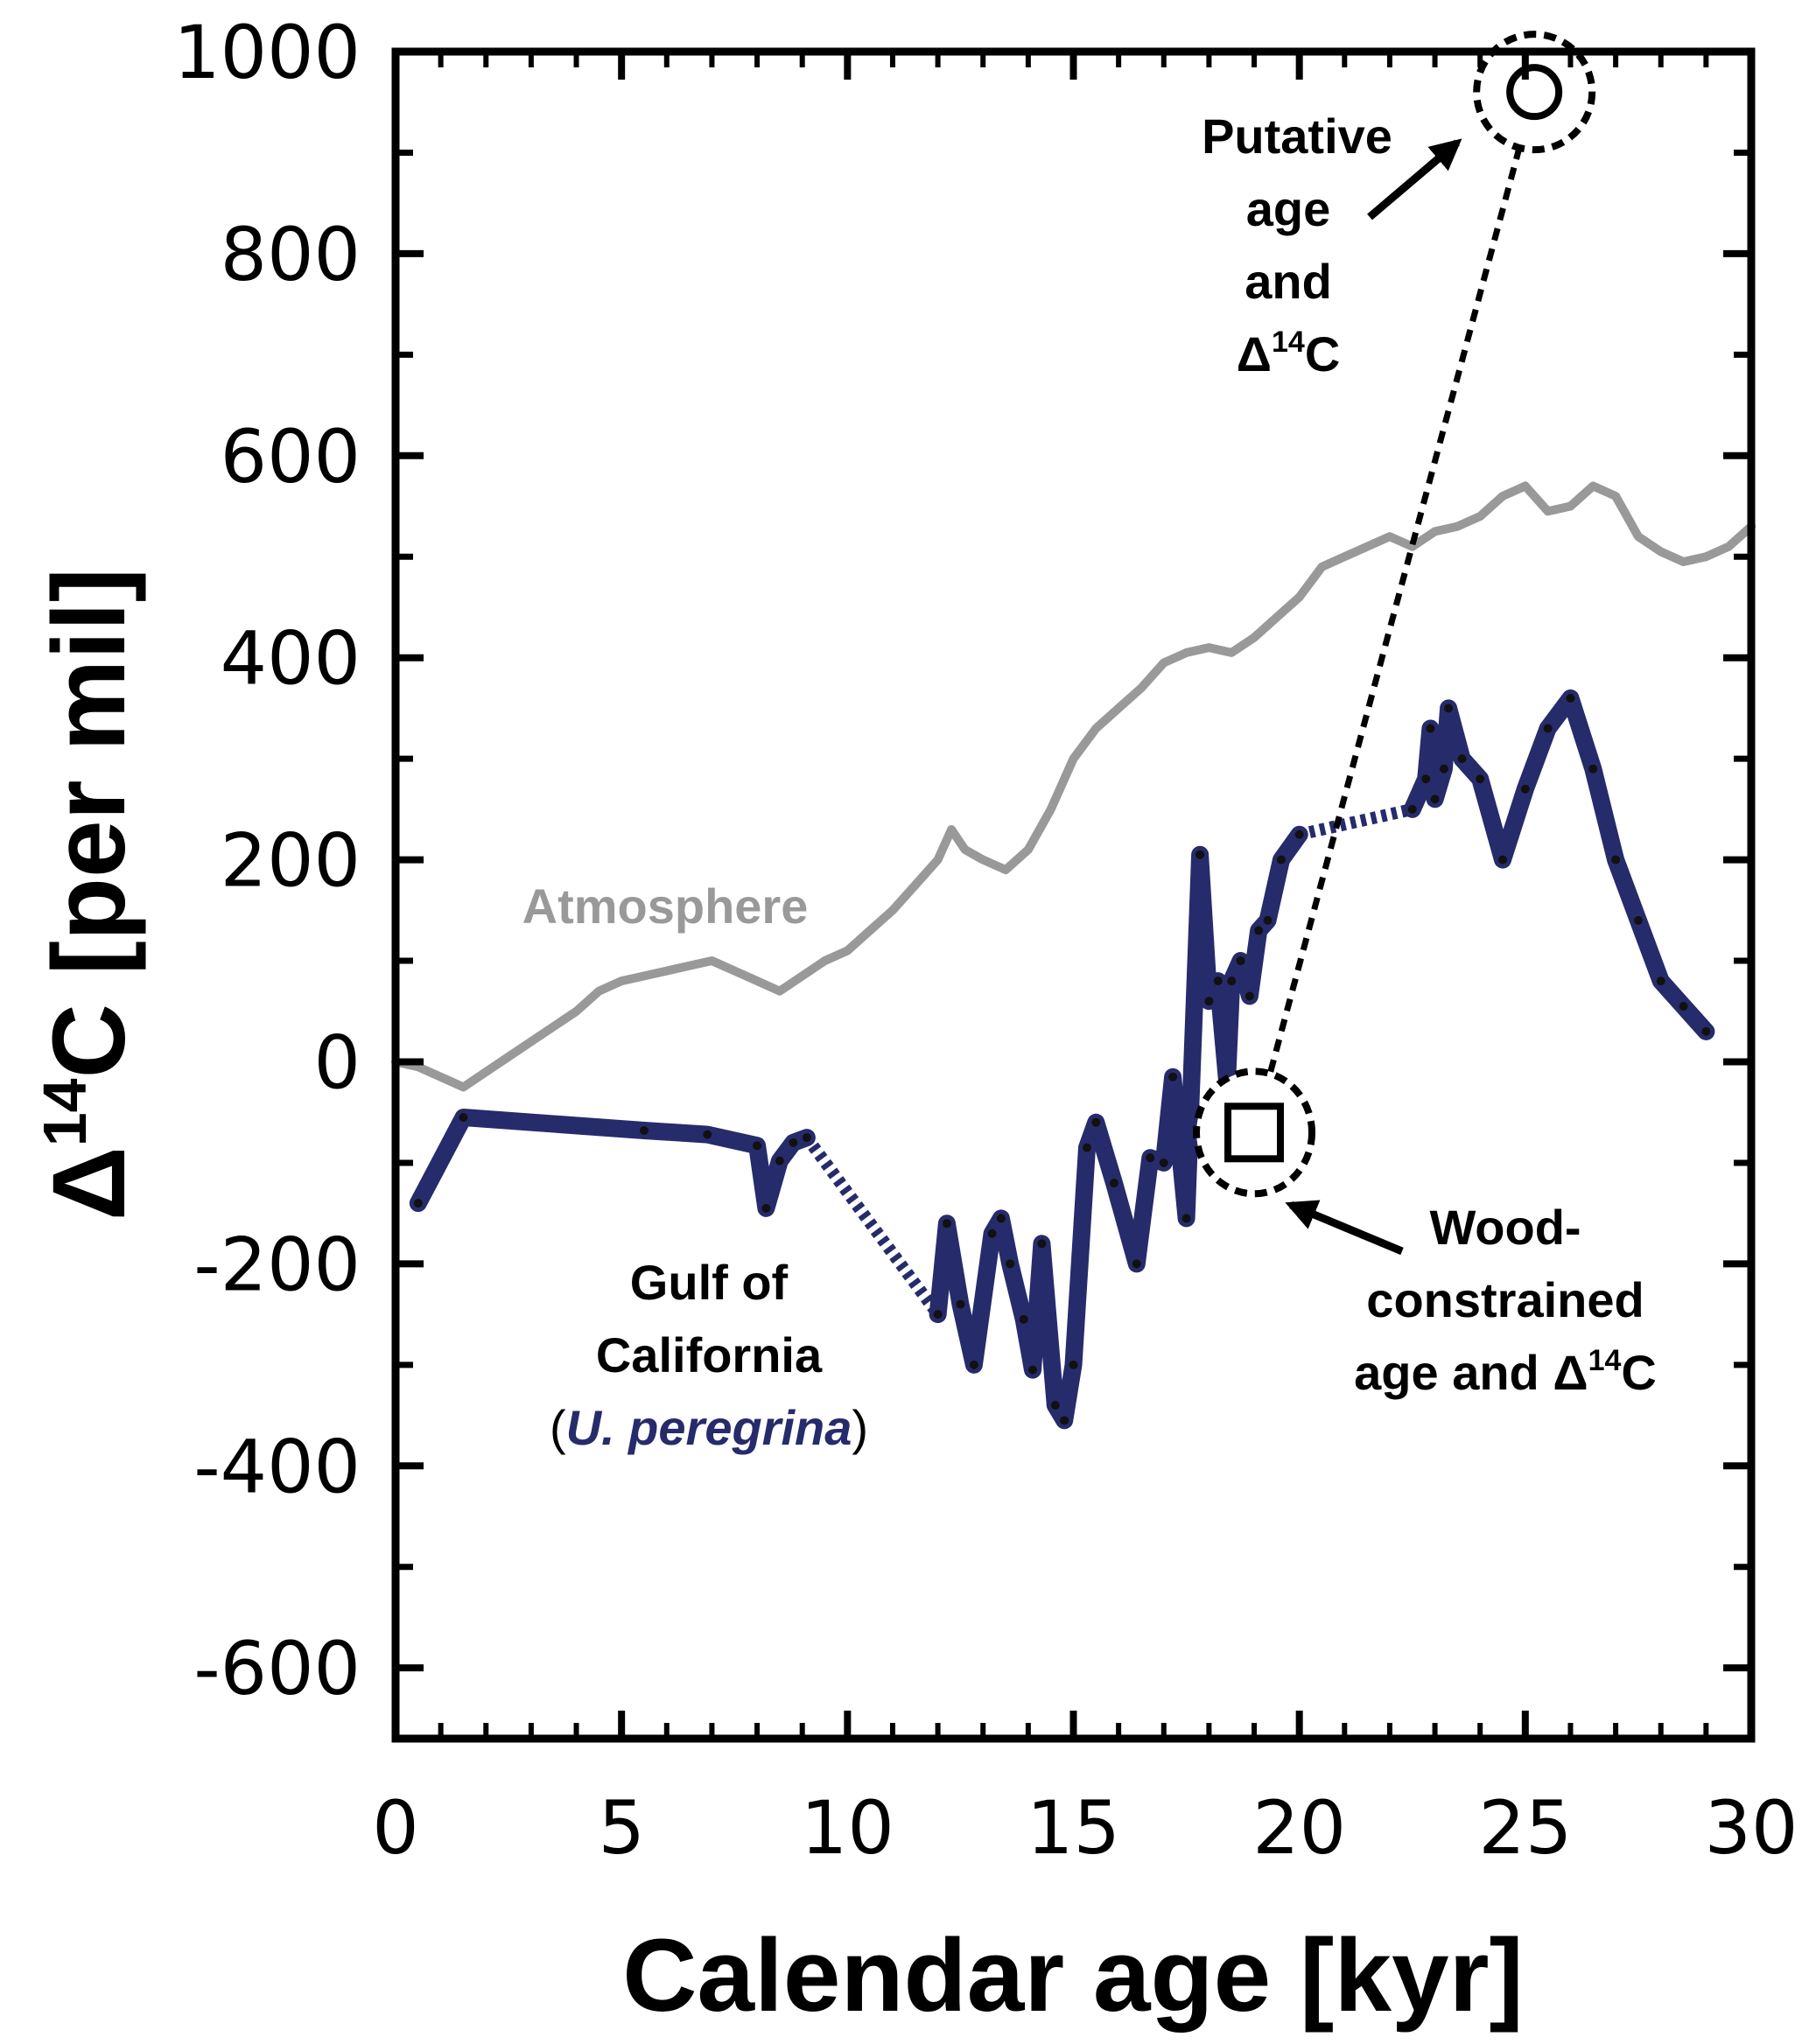 Image resolution: width=1809 pixels, height=2044 pixels. What do you see at coordinates (1254, 354) in the screenshot?
I see `putative-label-delta: Δ` at bounding box center [1254, 354].